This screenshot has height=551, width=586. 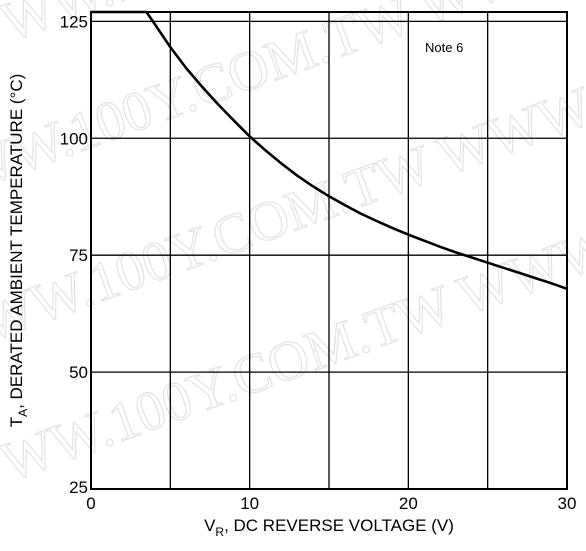 I want to click on y-tick-label: 50, so click(x=78, y=372).